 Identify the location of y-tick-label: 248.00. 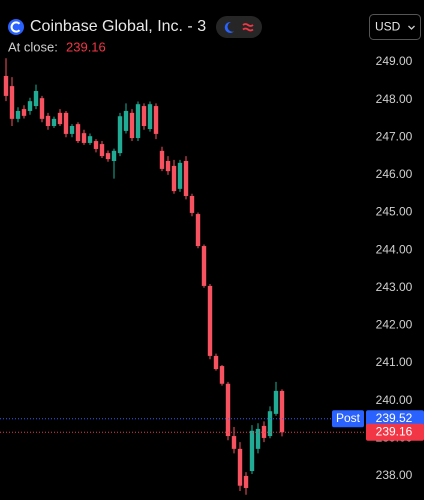
(394, 99).